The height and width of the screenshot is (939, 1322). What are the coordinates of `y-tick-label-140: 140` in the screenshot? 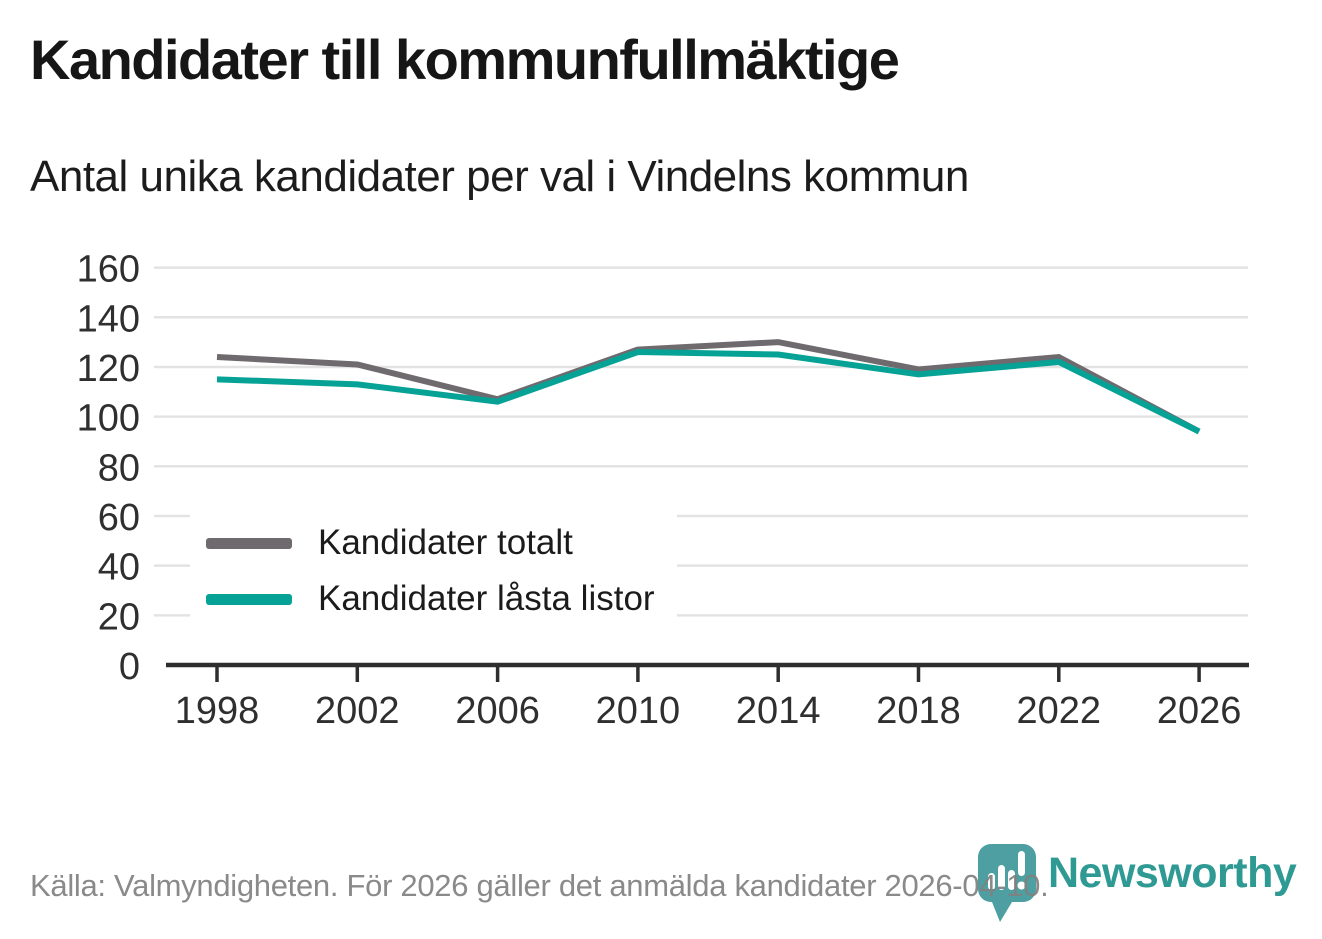 It's located at (108, 319).